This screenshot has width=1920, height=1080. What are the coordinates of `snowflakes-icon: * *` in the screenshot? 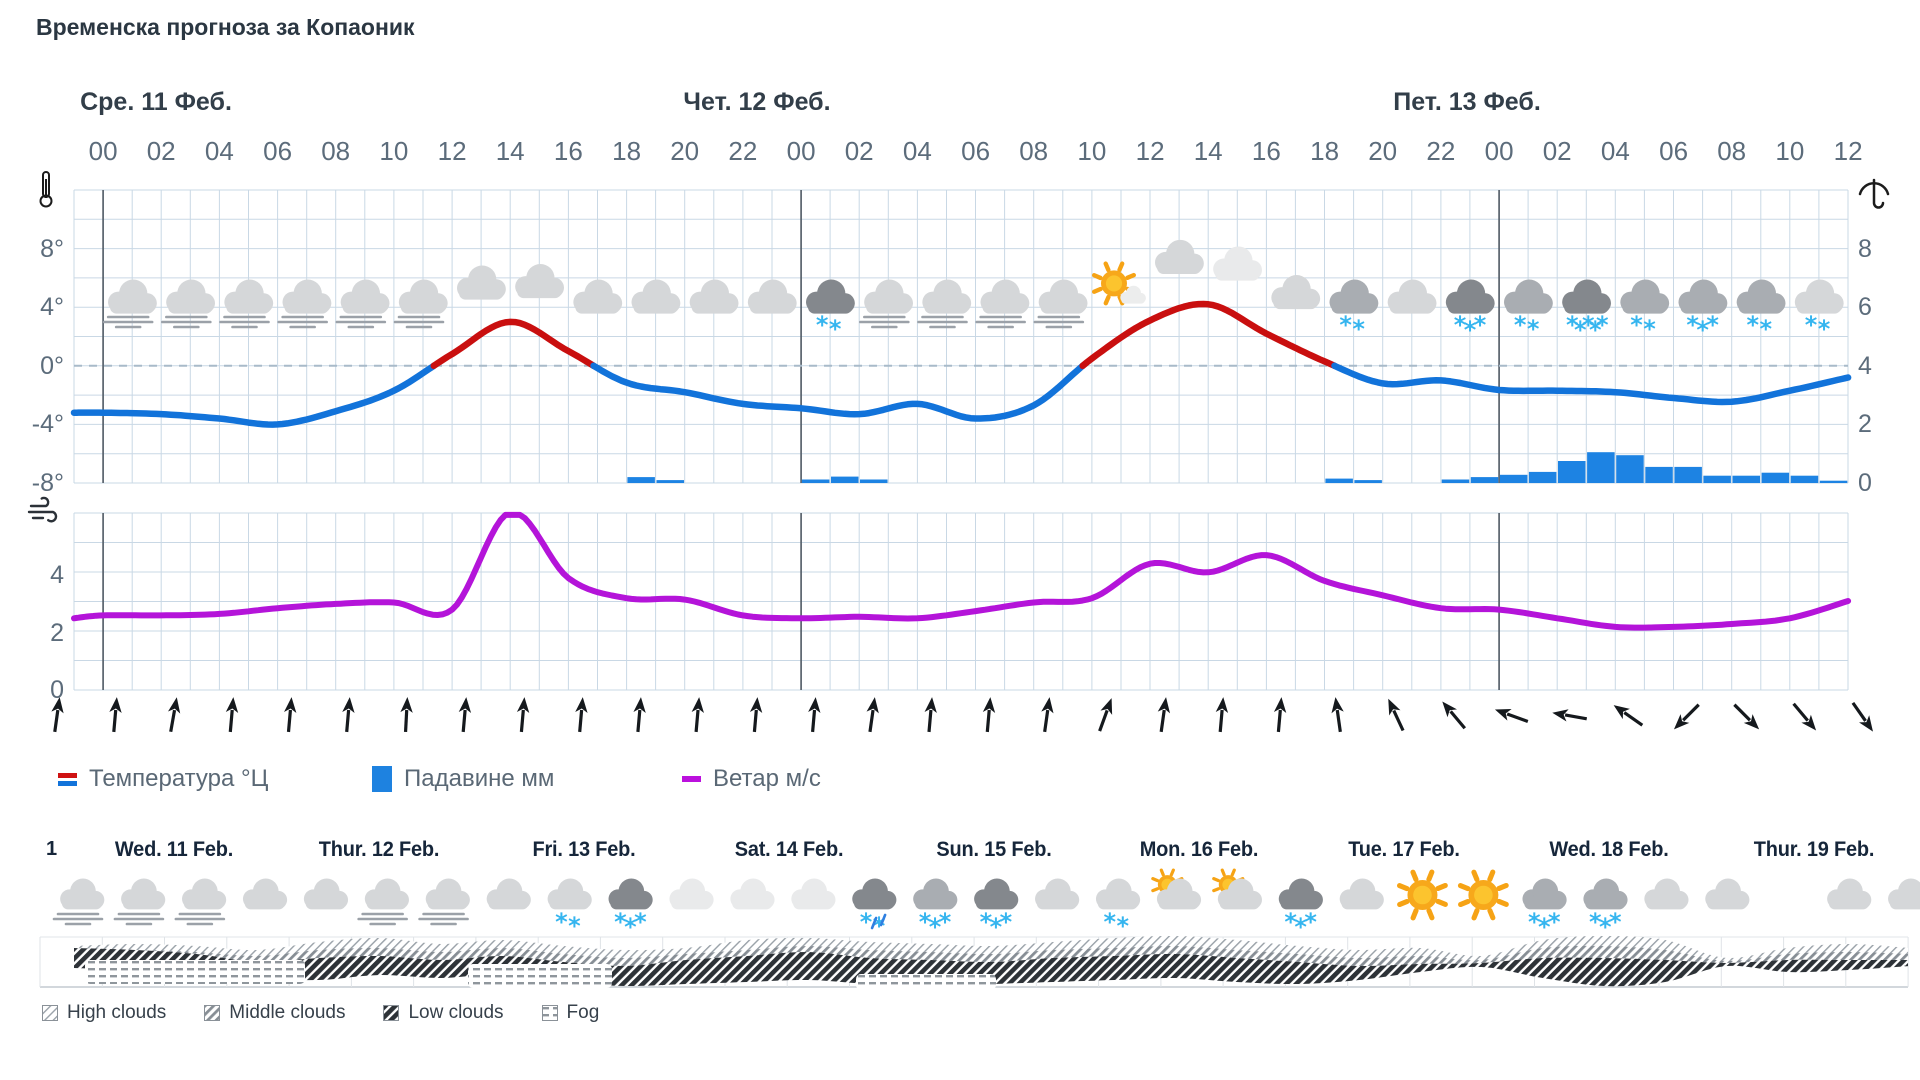 It's located at (829, 327).